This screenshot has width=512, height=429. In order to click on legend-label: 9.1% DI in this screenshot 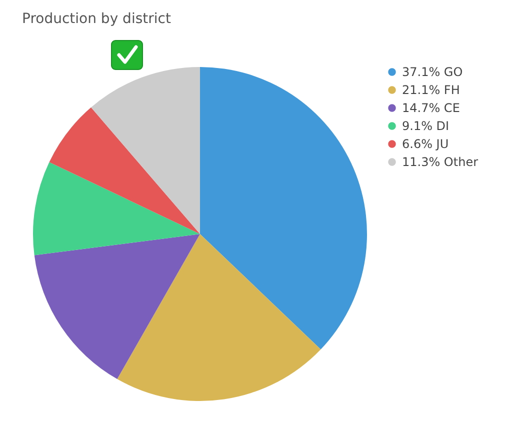, I will do `click(426, 126)`.